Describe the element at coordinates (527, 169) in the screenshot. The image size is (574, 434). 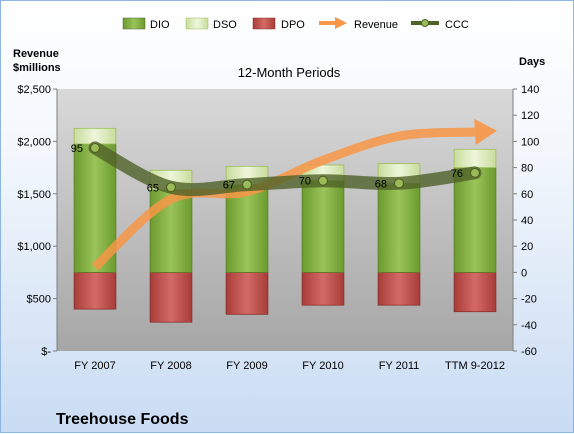
I see `right-tick-label: 80` at that location.